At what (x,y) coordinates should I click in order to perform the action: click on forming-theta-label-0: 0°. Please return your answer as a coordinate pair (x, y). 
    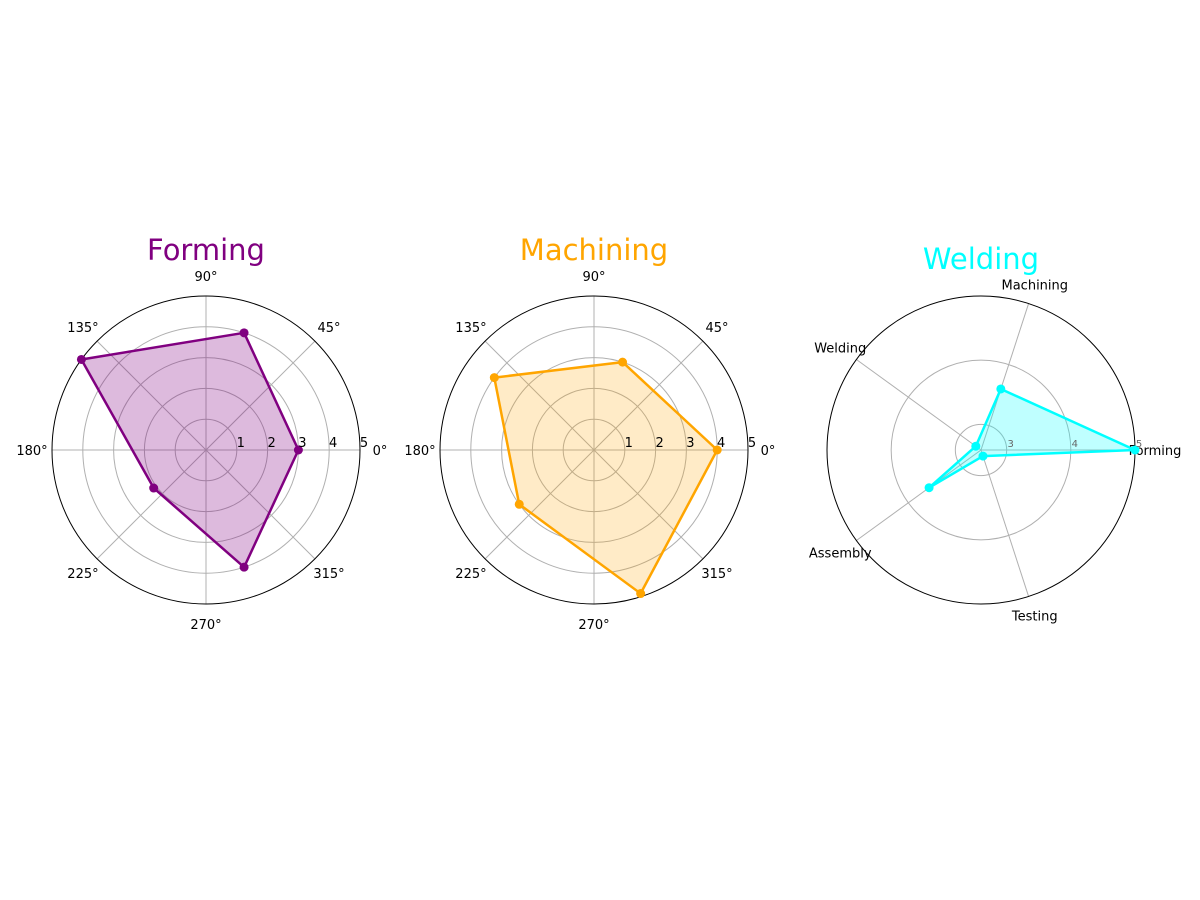
    Looking at the image, I should click on (380, 451).